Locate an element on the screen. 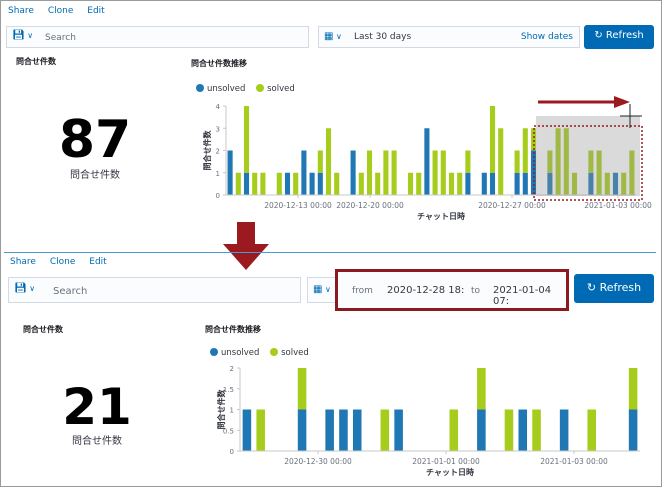 The width and height of the screenshot is (664, 489). y-tick-label: 0.5 is located at coordinates (228, 431).